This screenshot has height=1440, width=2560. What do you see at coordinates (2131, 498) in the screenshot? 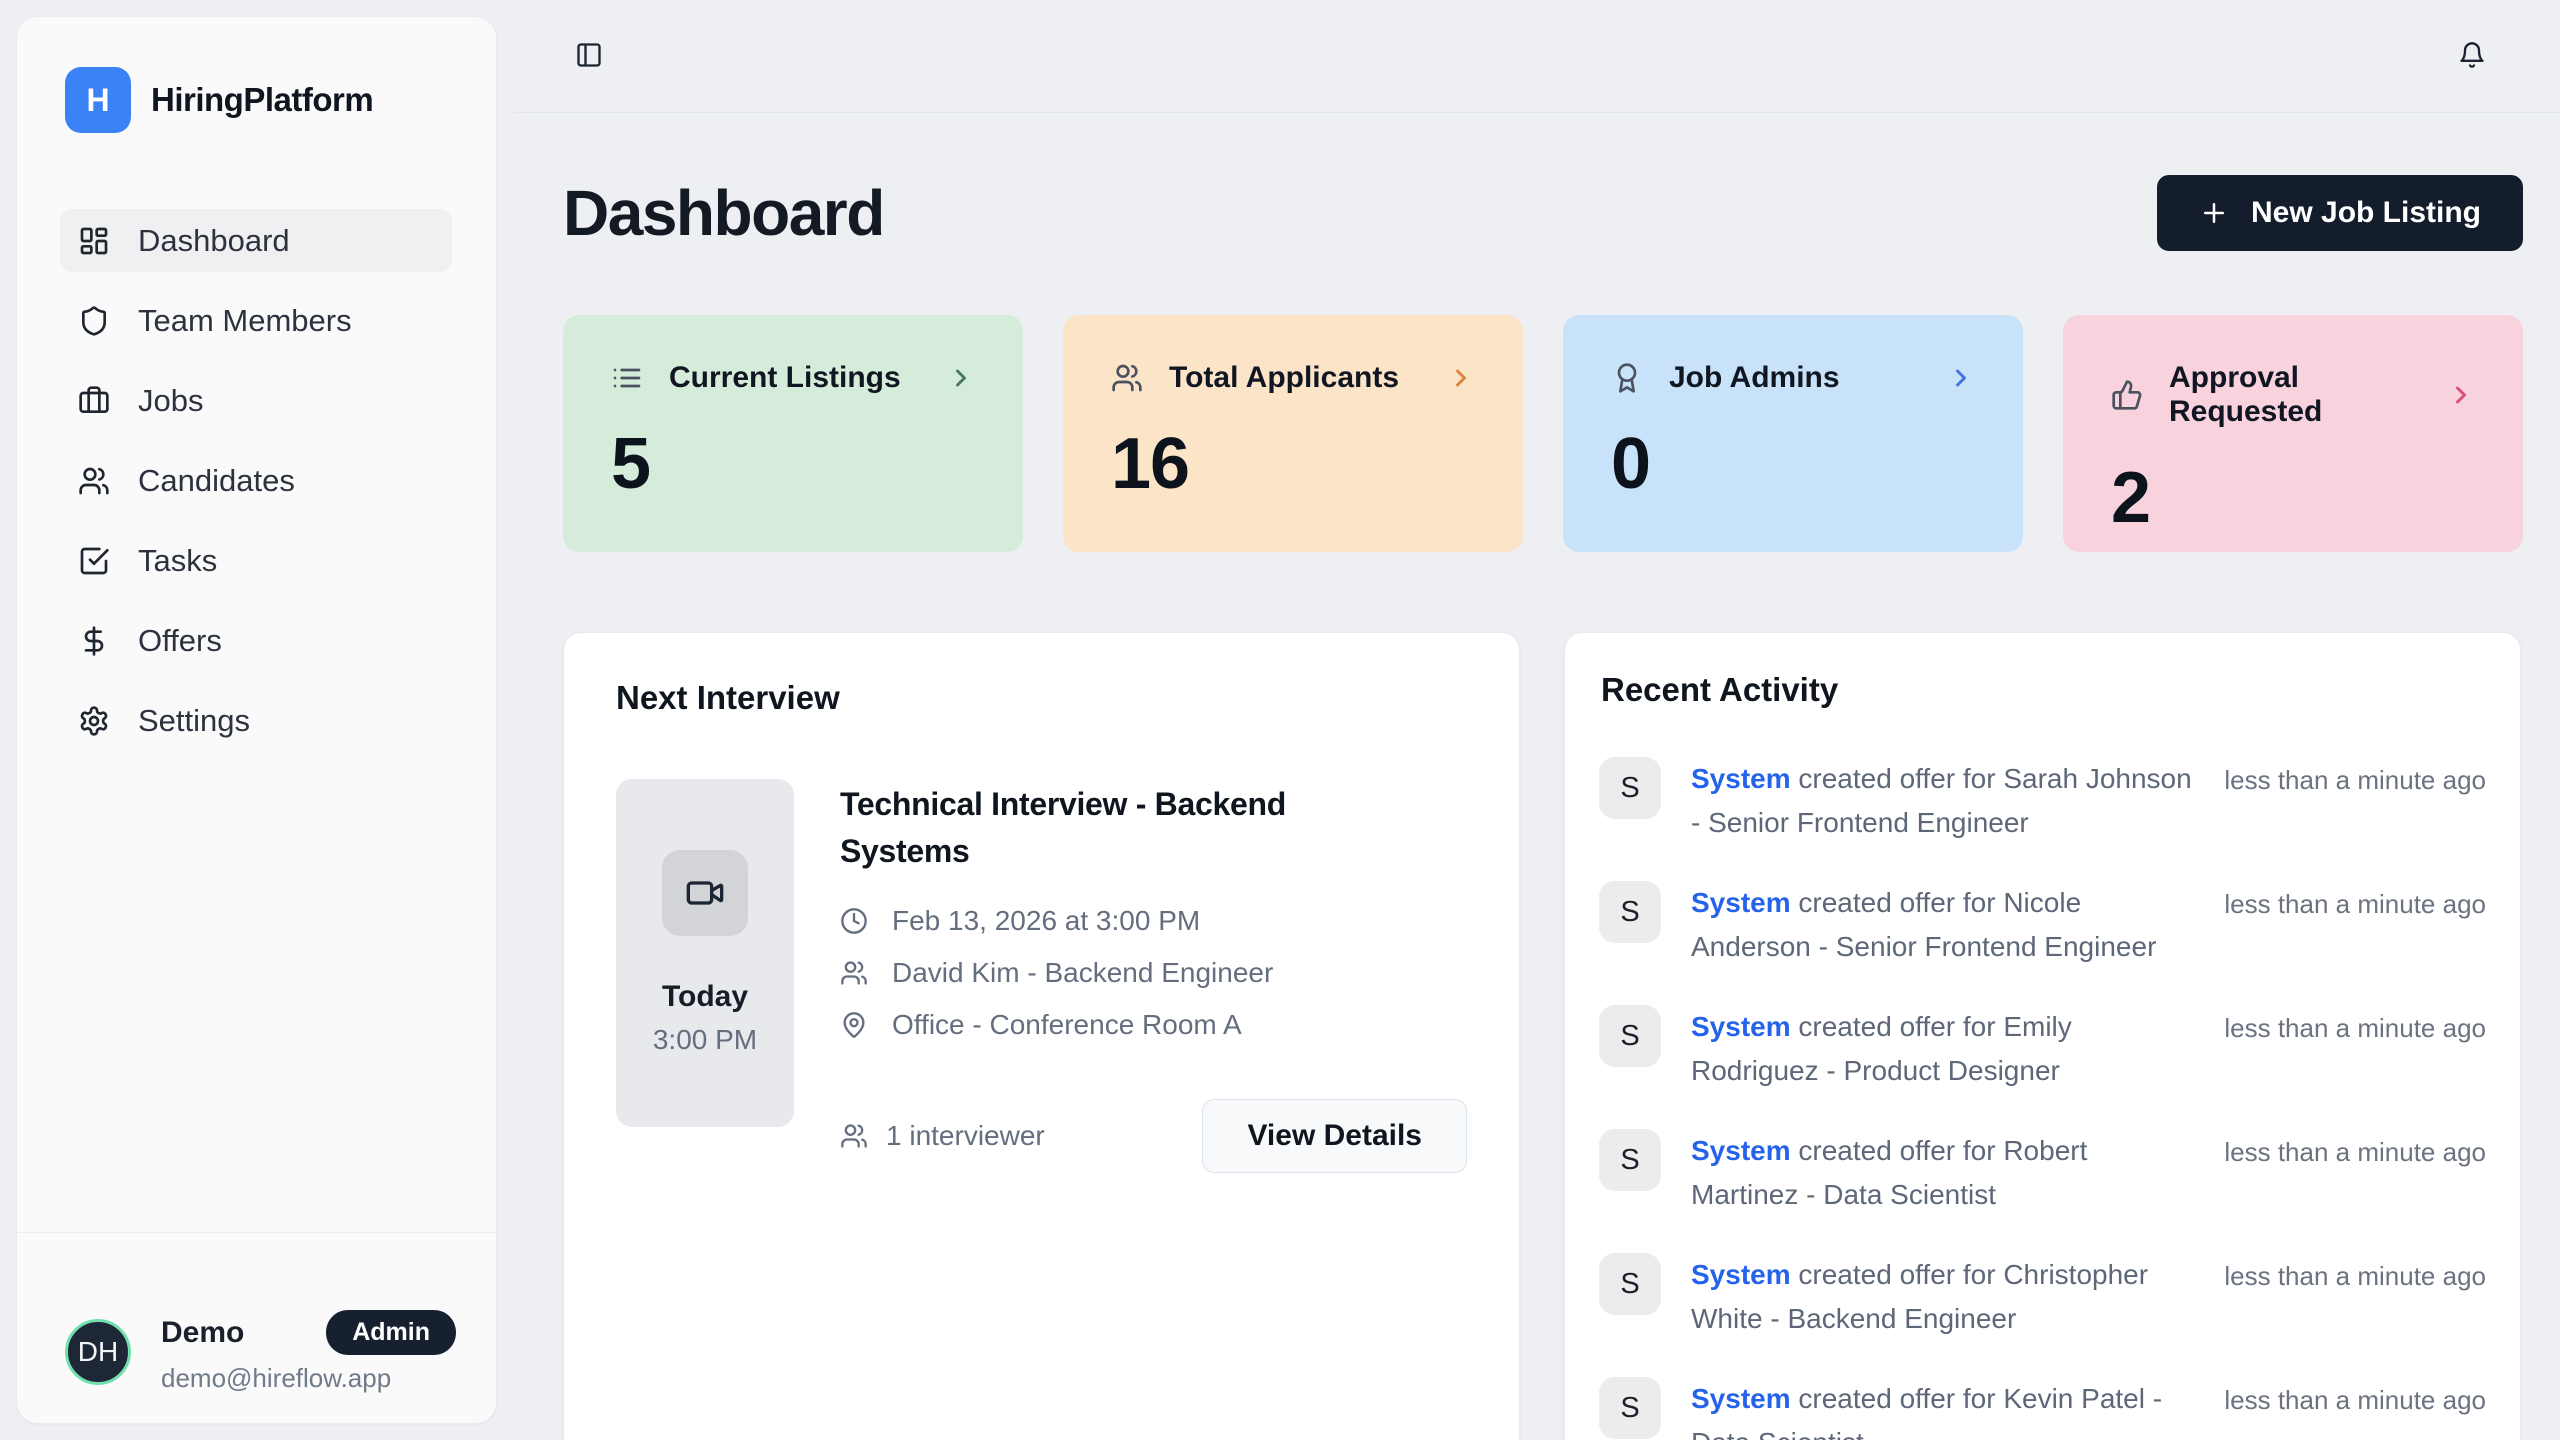
I see `stat-value: 2` at bounding box center [2131, 498].